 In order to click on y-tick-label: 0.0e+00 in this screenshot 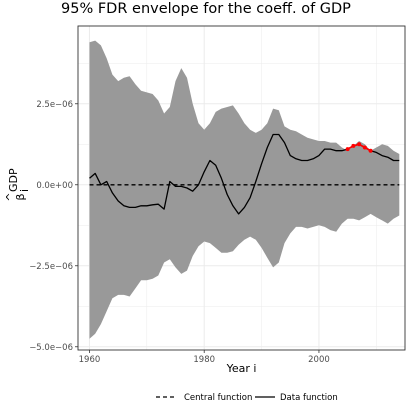, I will do `click(54, 186)`.